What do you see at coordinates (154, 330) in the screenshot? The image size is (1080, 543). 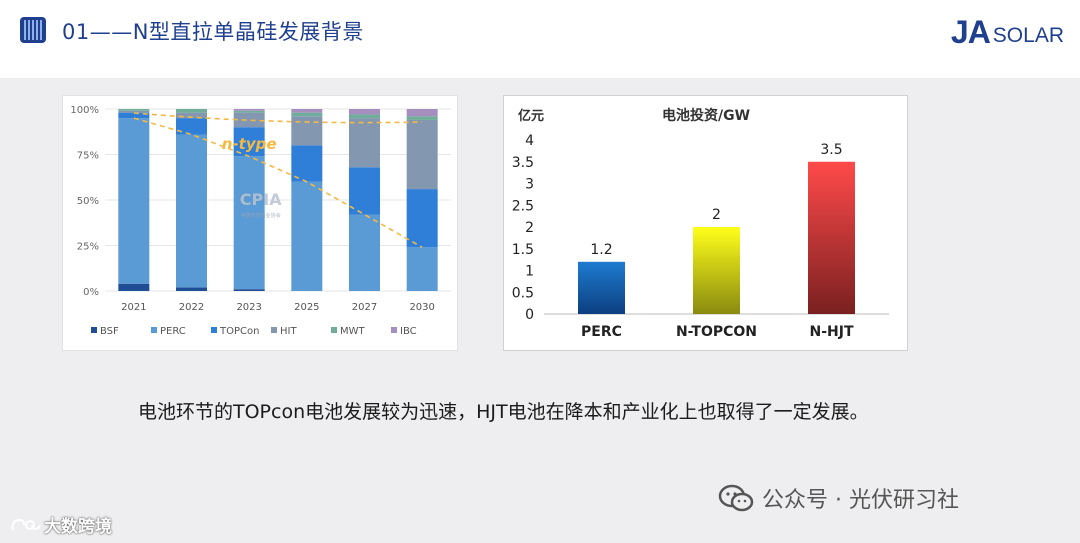 I see `legend-swatch-perc` at bounding box center [154, 330].